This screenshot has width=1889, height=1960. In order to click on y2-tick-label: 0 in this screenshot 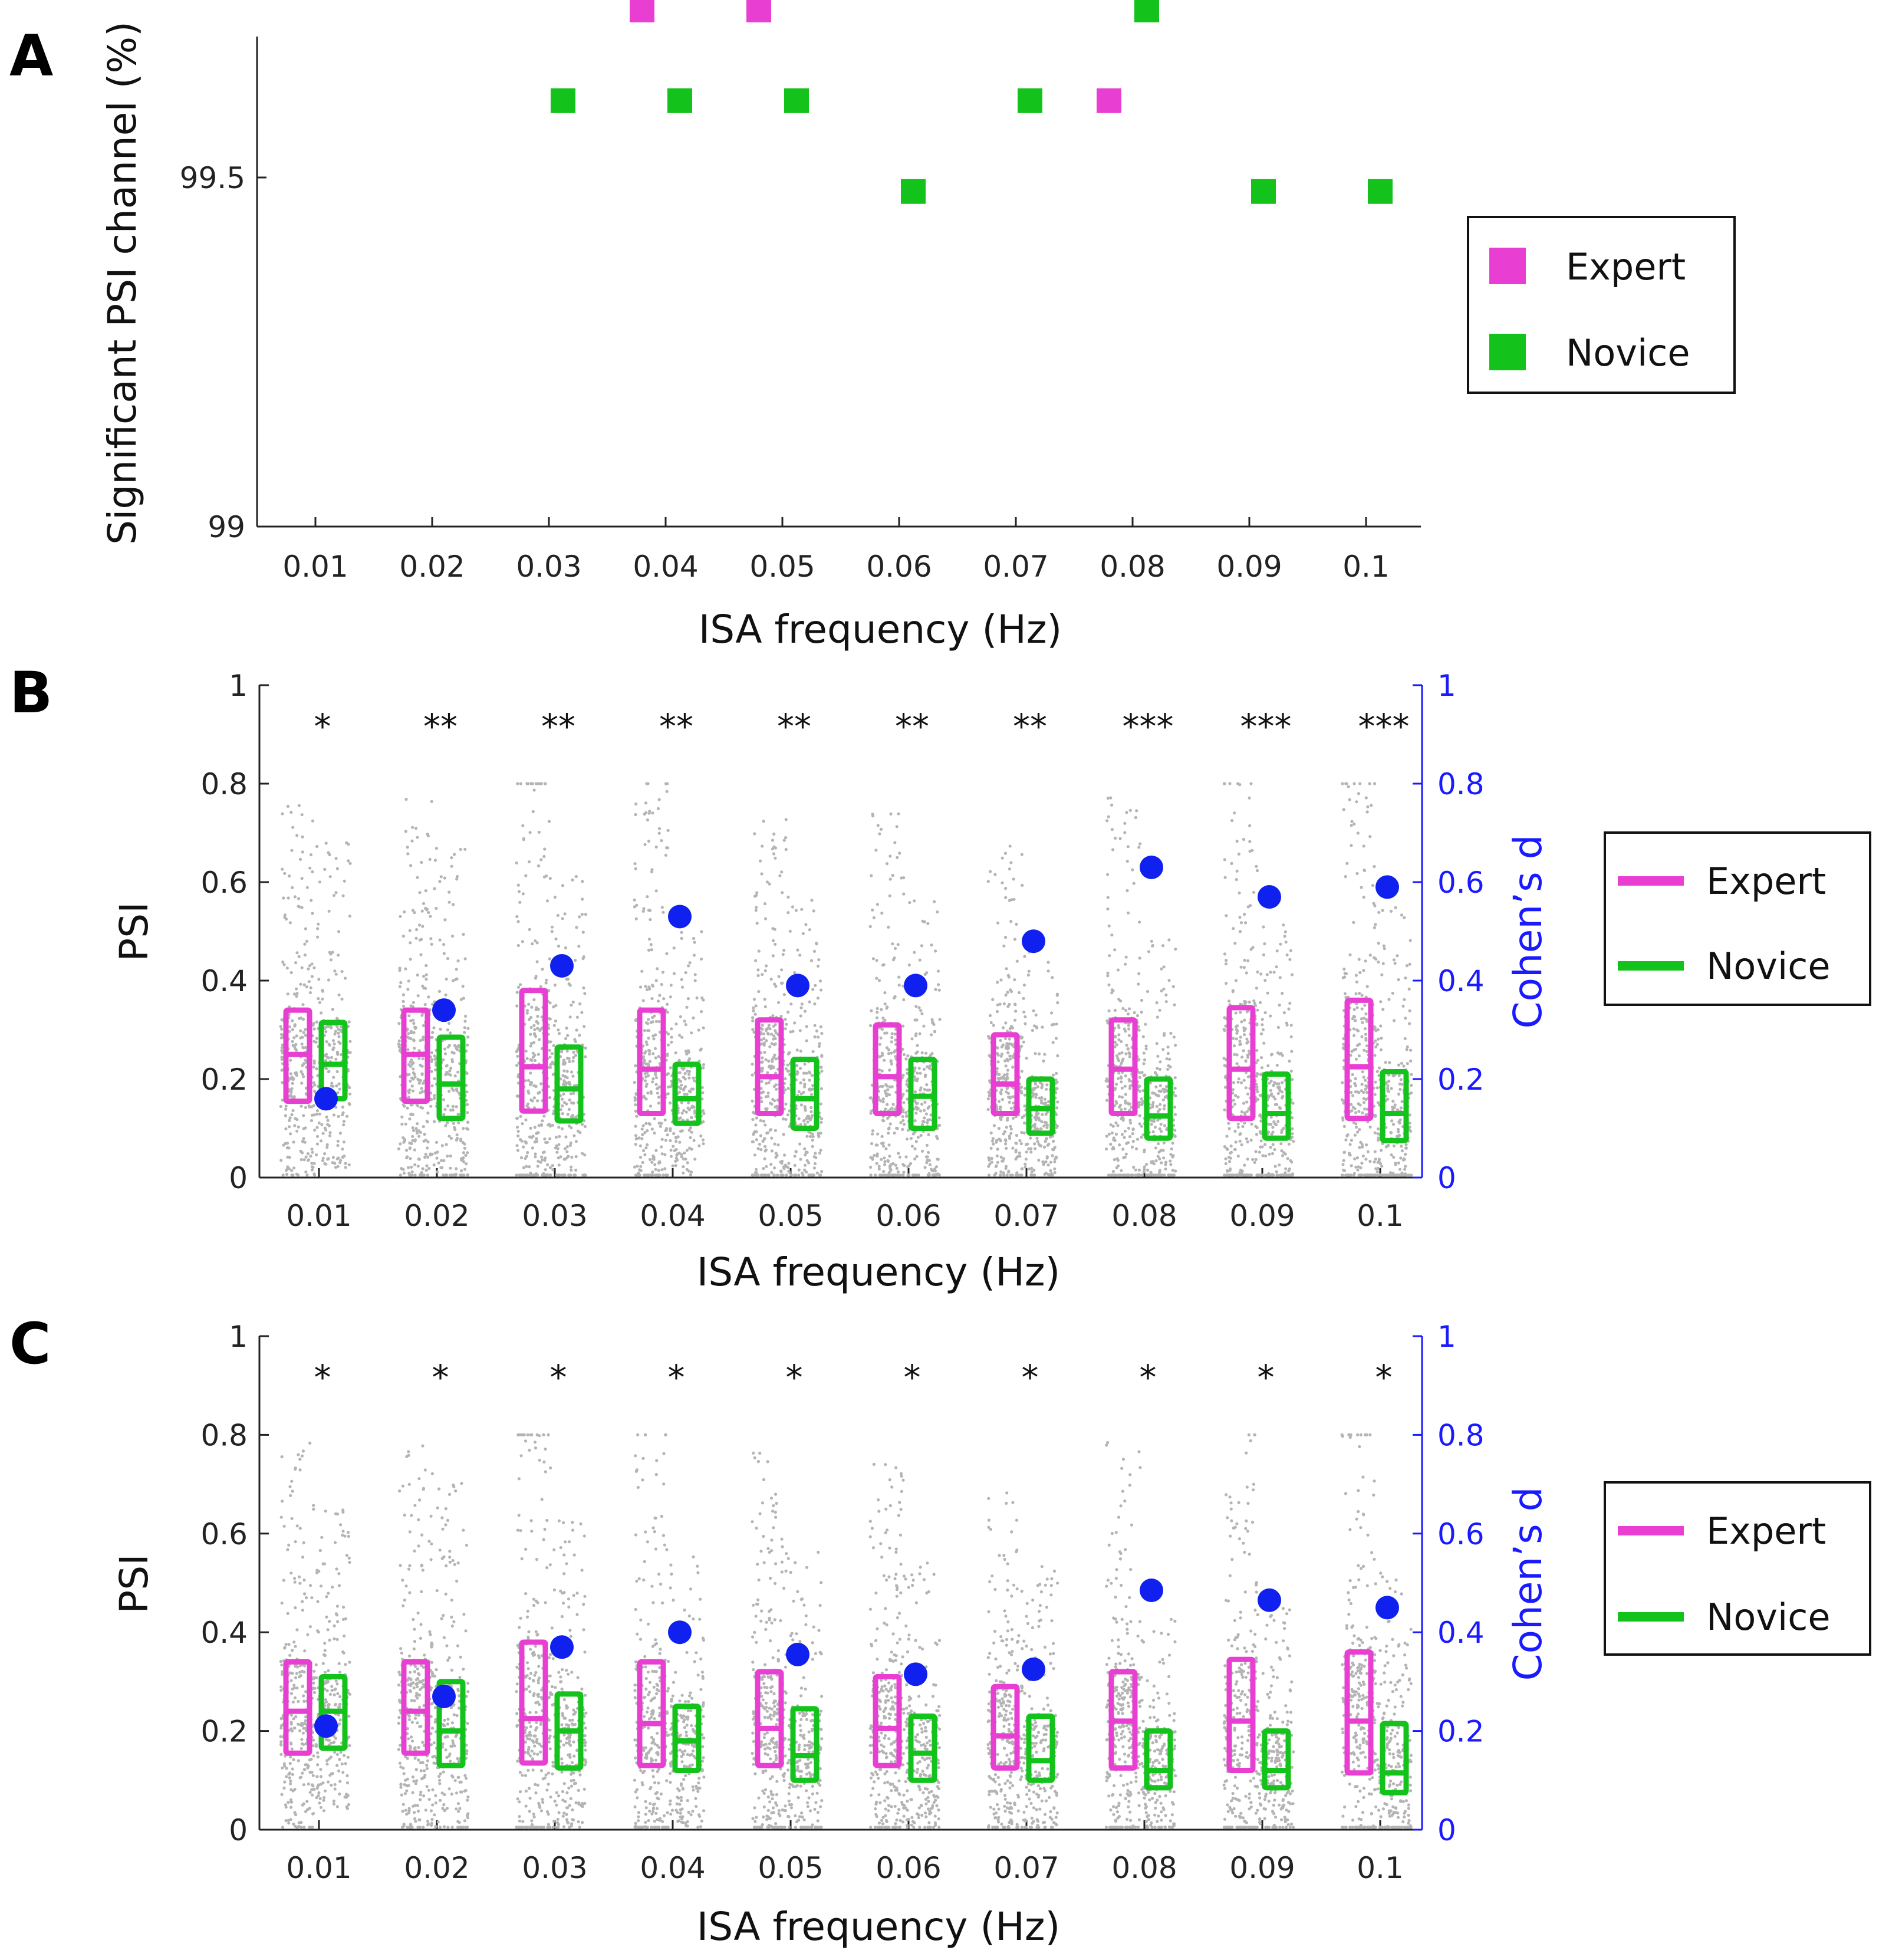, I will do `click(1446, 1178)`.